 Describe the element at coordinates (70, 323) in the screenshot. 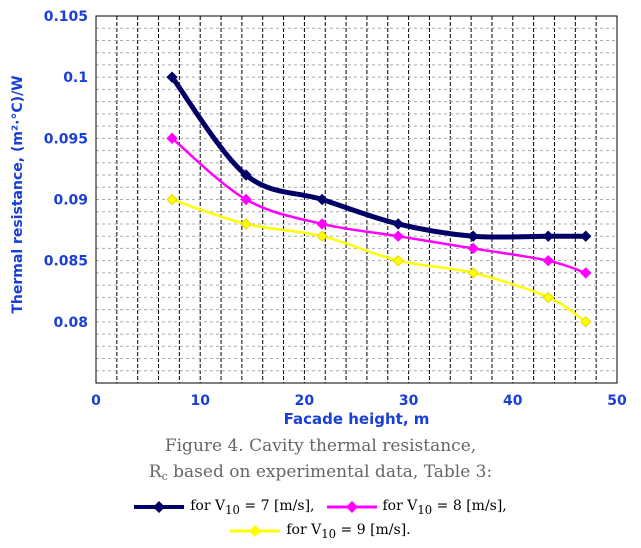

I see `y-tick-label: 0.08` at that location.